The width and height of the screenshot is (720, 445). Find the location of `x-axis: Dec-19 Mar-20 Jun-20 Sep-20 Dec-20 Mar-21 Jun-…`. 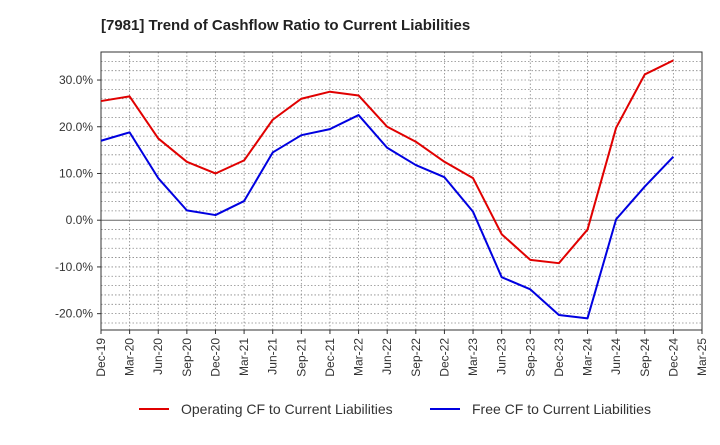

x-axis: Dec-19 Mar-20 Jun-20 Sep-20 Dec-20 Mar-21 Jun-… is located at coordinates (401, 353).